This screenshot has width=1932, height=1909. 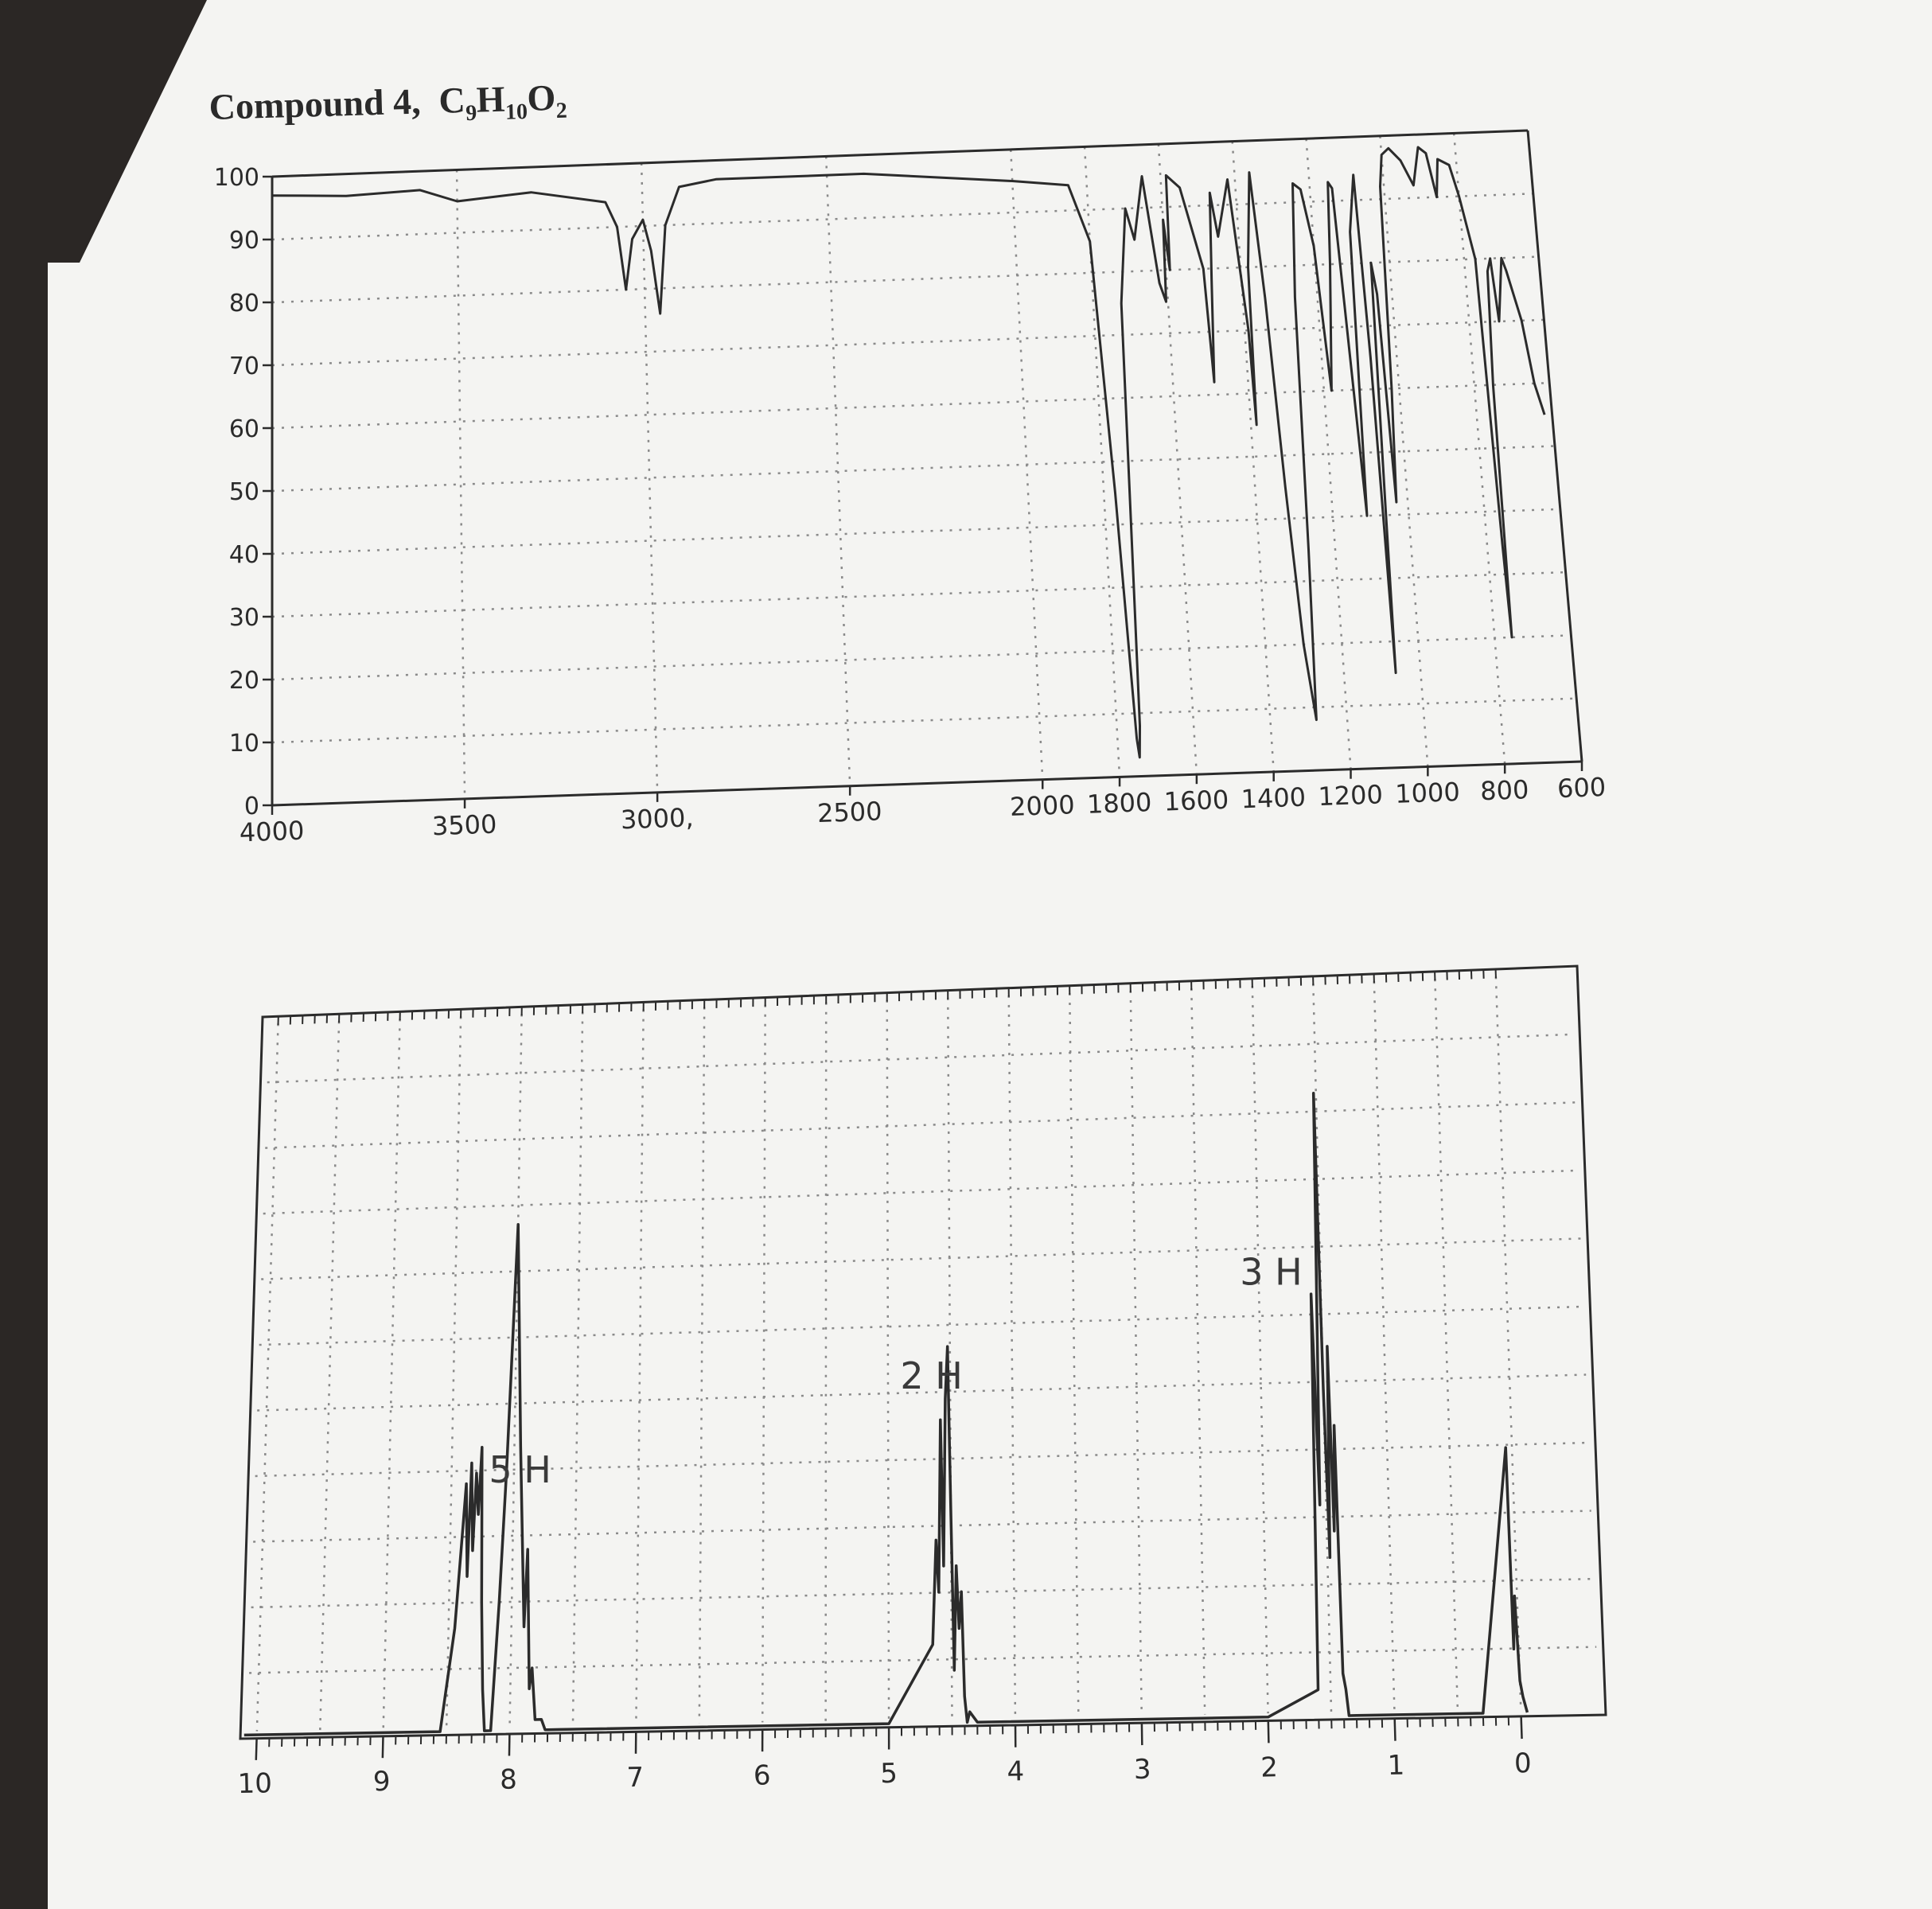 What do you see at coordinates (520, 1469) in the screenshot?
I see `nmr-integration-label: 5 H` at bounding box center [520, 1469].